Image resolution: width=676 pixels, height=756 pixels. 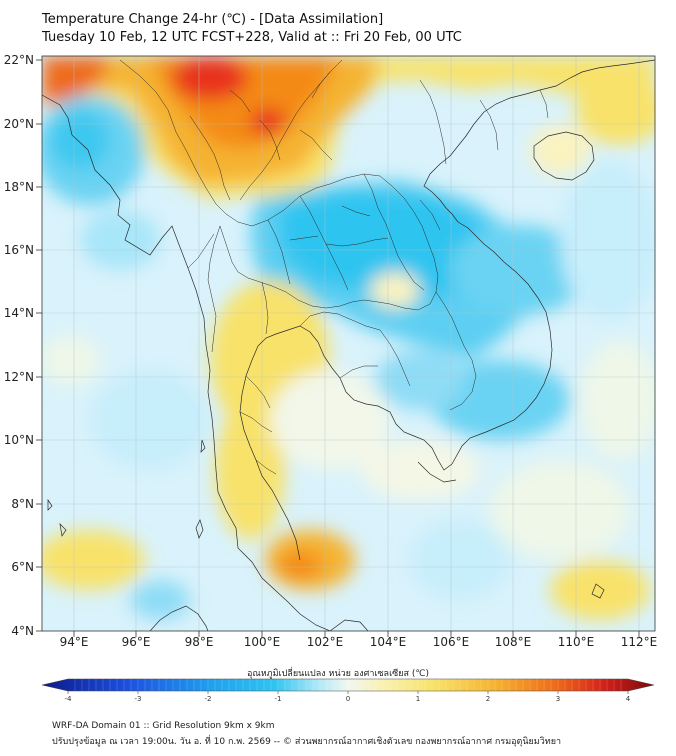 What do you see at coordinates (325, 642) in the screenshot?
I see `x-tick-label: 102°E` at bounding box center [325, 642].